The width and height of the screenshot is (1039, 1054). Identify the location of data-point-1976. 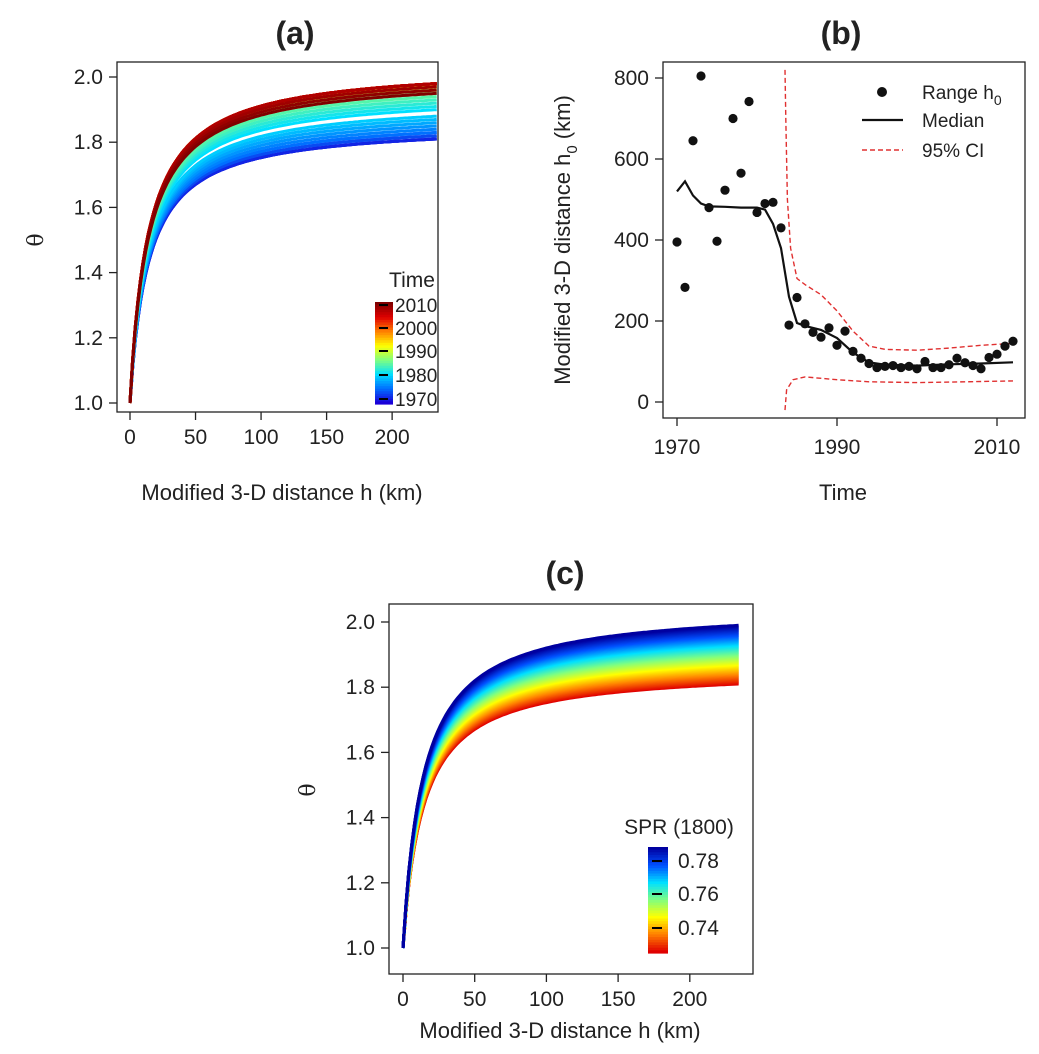
(725, 190).